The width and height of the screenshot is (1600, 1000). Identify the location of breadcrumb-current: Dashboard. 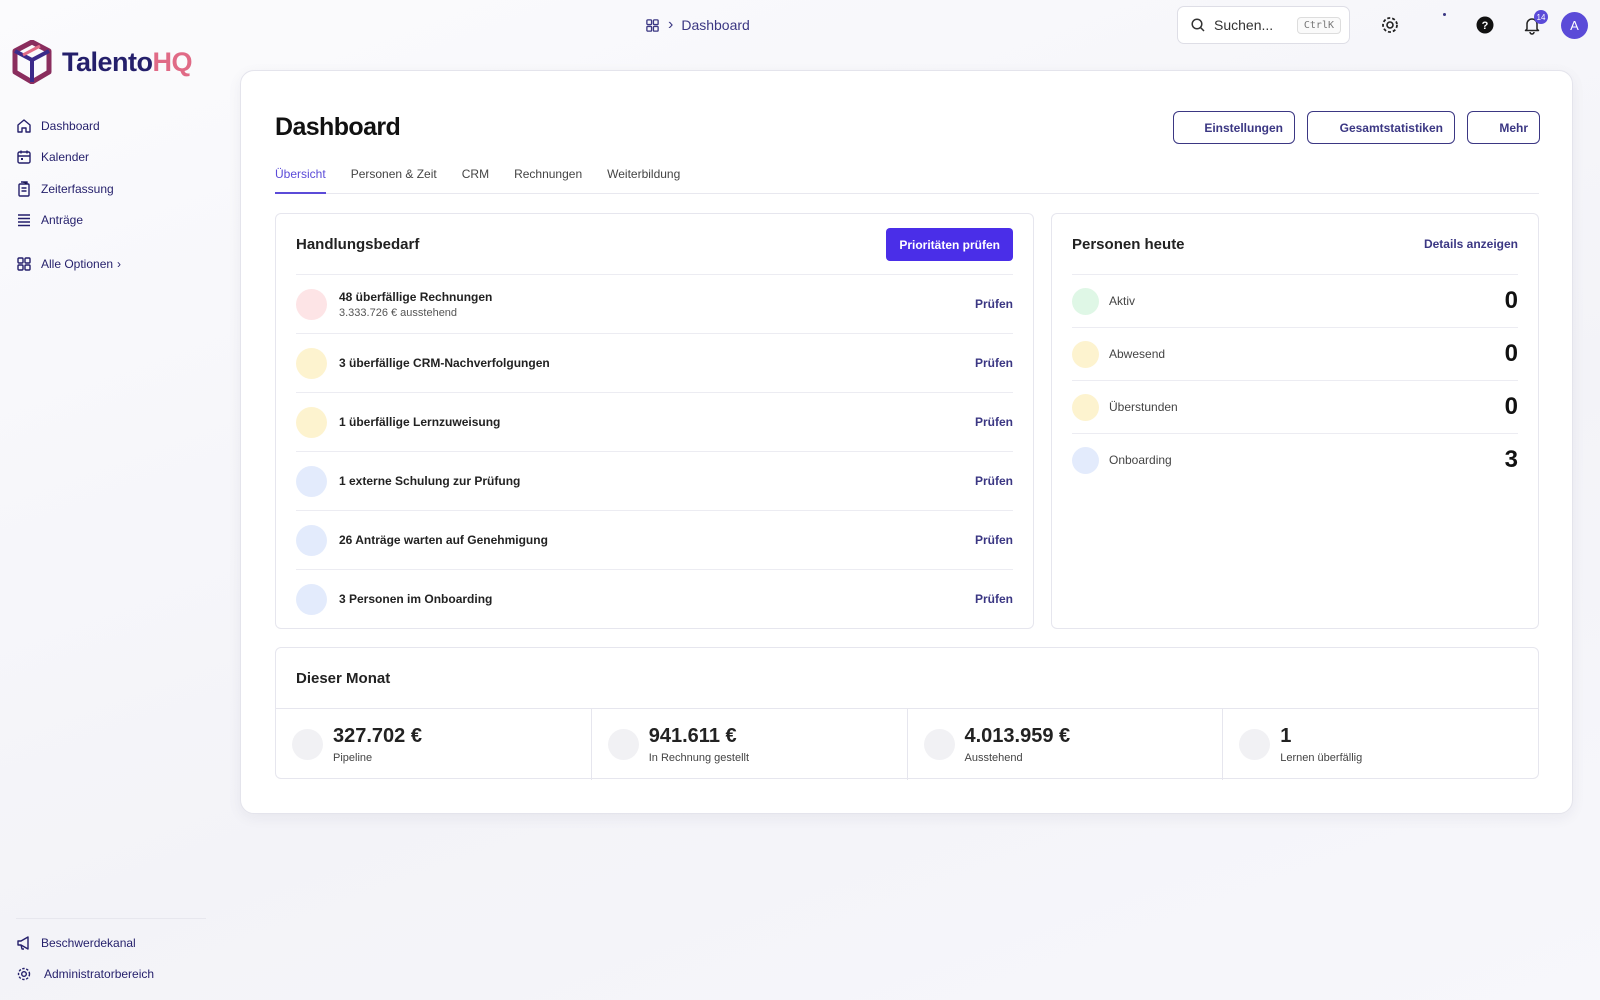
(715, 25).